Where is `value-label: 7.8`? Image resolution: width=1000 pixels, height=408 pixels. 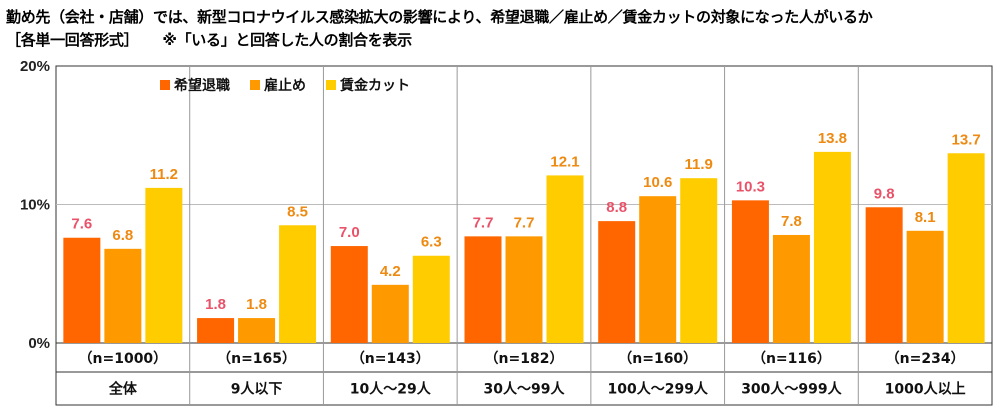
value-label: 7.8 is located at coordinates (791, 221).